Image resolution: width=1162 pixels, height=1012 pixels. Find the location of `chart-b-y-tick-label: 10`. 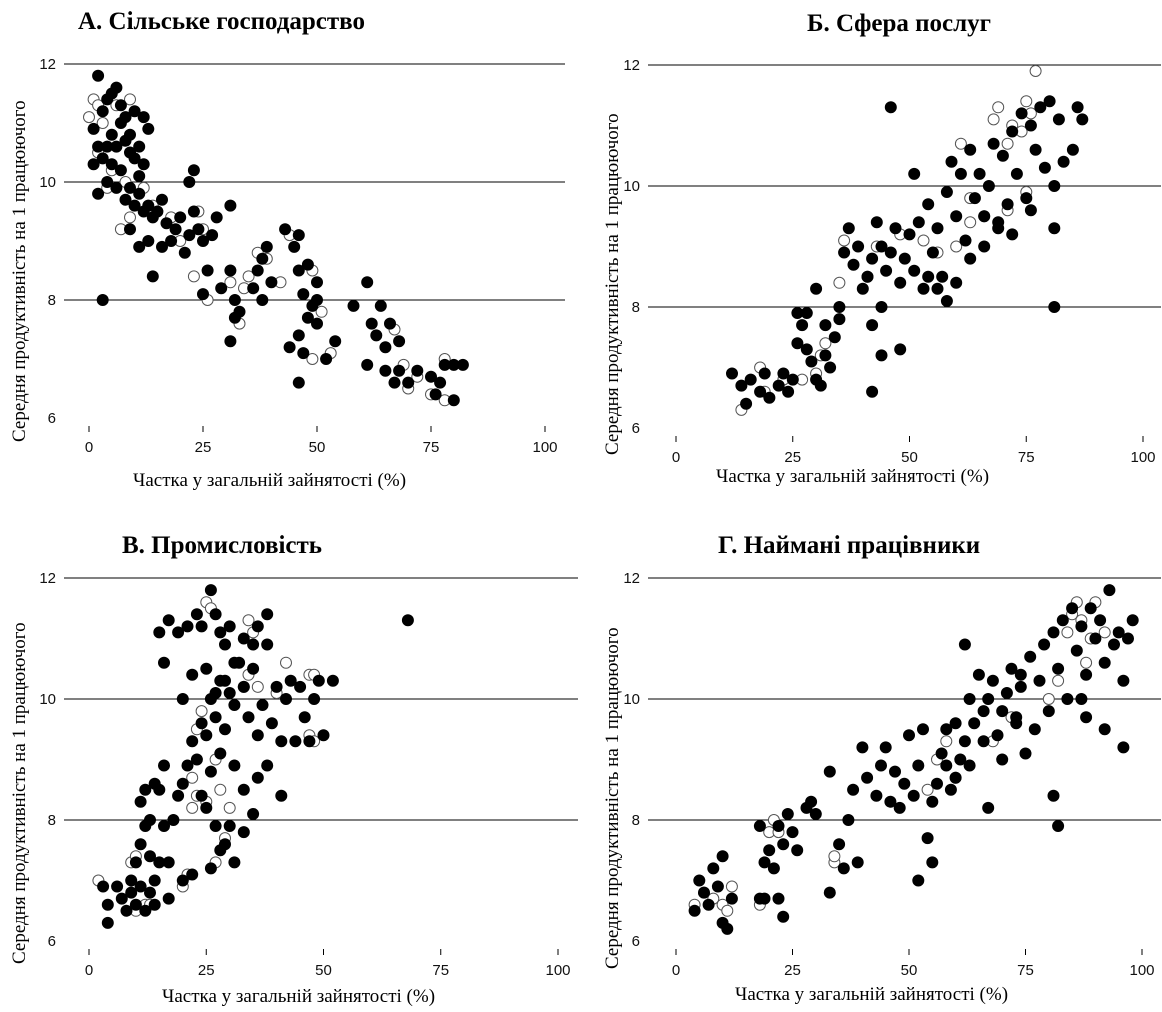

chart-b-y-tick-label: 10 is located at coordinates (631, 186).